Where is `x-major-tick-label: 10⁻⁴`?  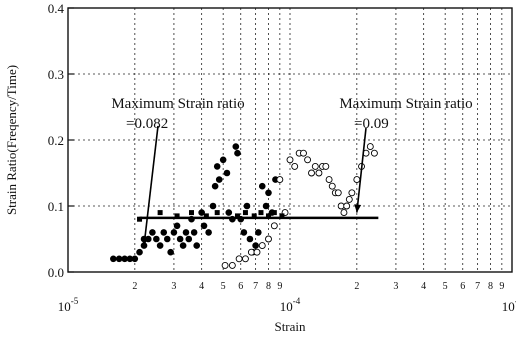 x-major-tick-label: 10⁻⁴ is located at coordinates (290, 305).